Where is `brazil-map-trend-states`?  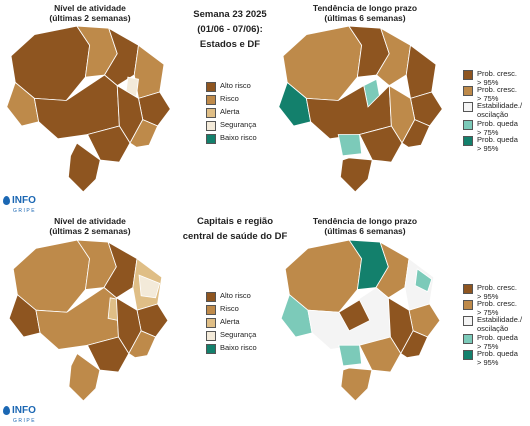
brazil-map-trend-states is located at coordinates (360, 109).